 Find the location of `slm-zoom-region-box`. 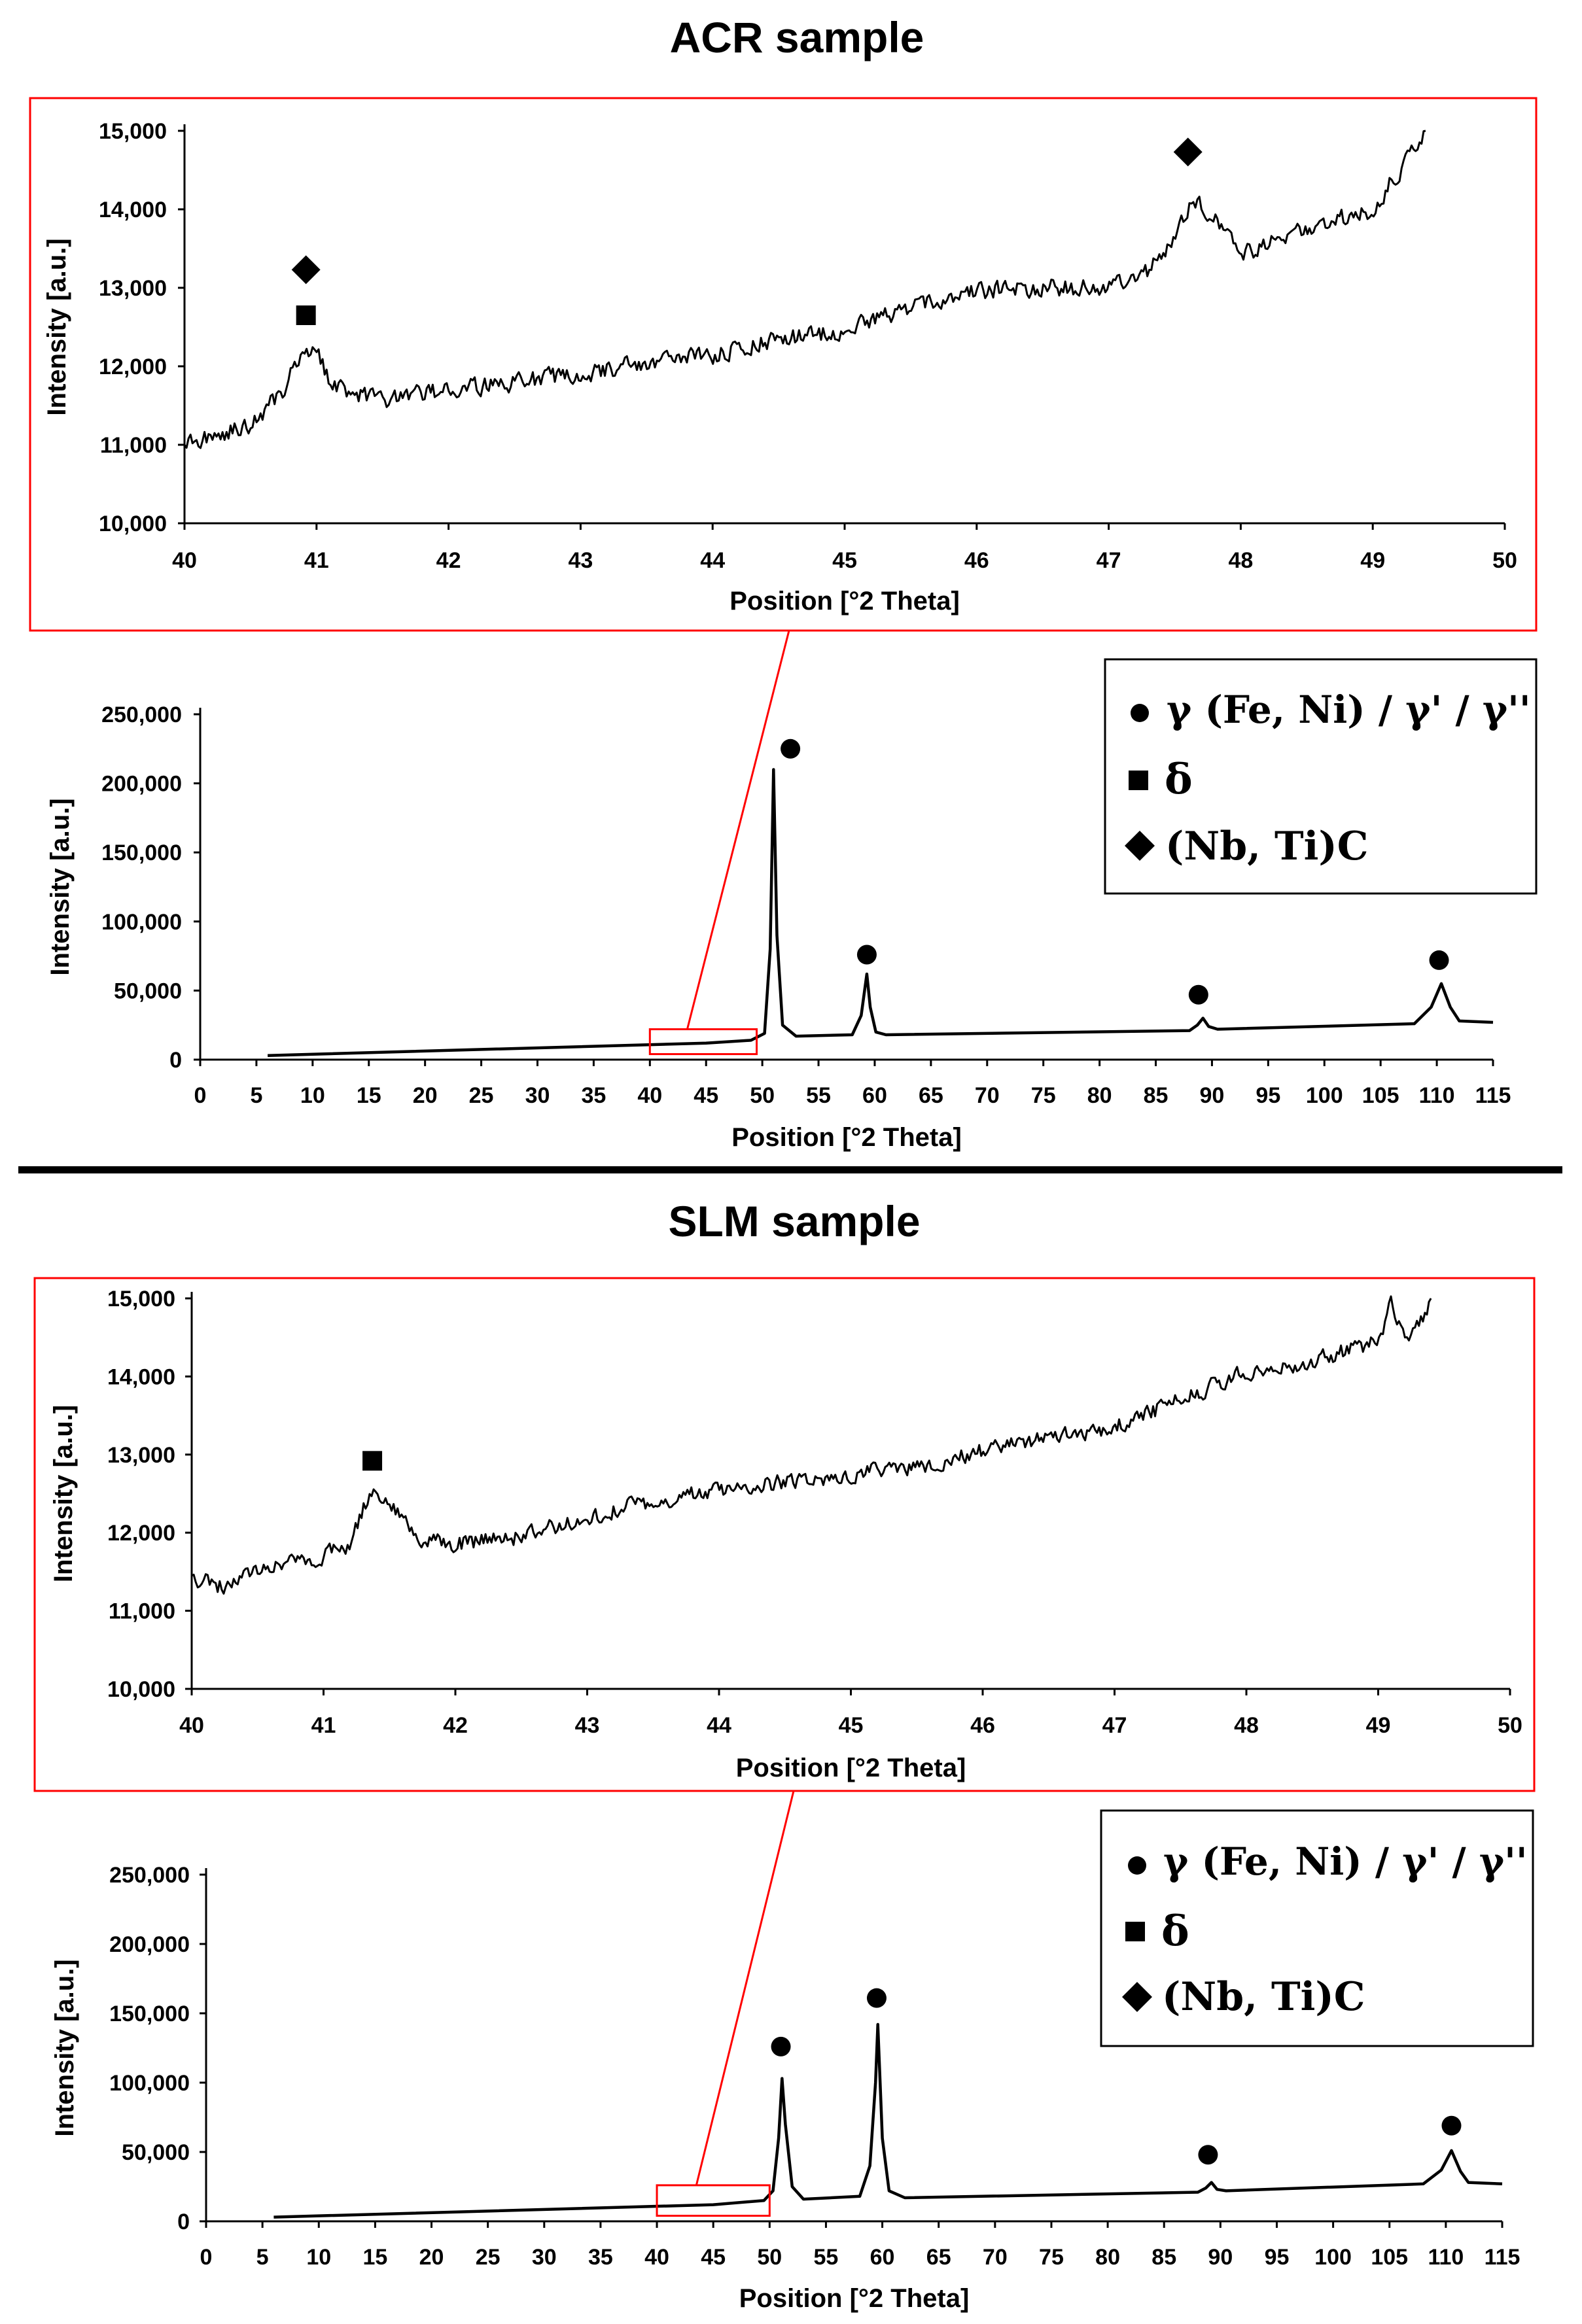

slm-zoom-region-box is located at coordinates (713, 2200).